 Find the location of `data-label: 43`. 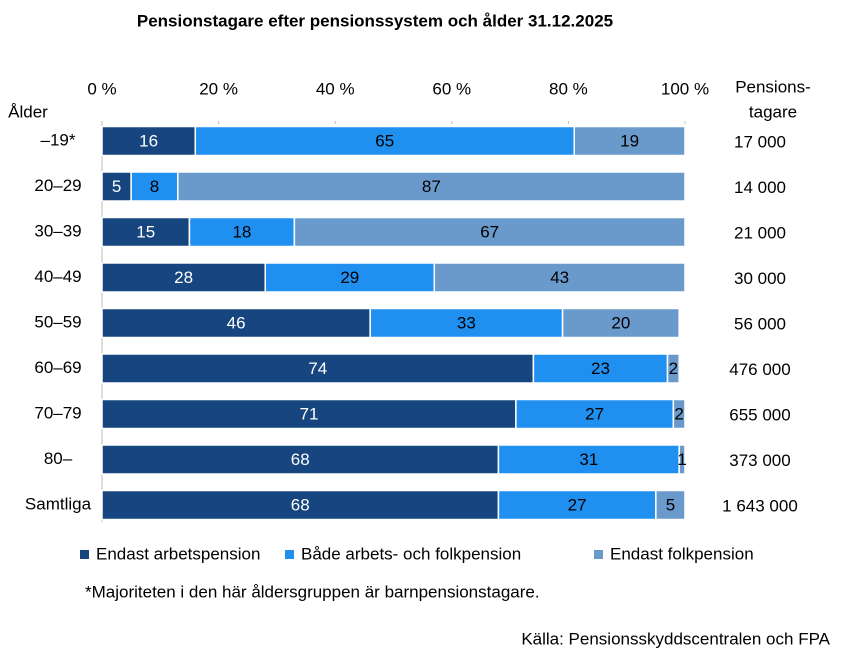

data-label: 43 is located at coordinates (559, 277).